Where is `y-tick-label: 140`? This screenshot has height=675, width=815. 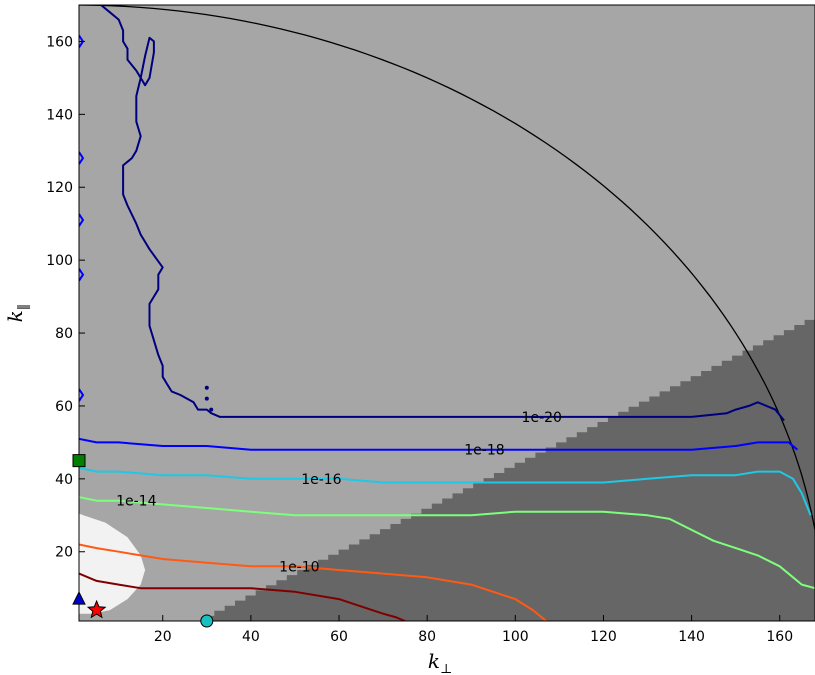
y-tick-label: 140 is located at coordinates (59, 115).